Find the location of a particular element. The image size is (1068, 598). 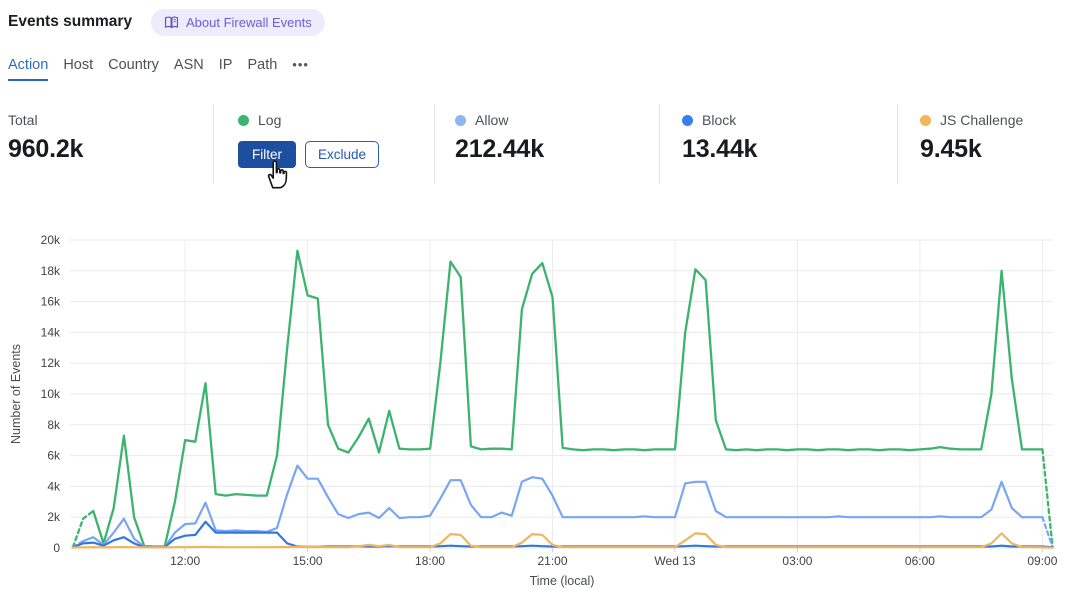

tab-action: Action is located at coordinates (28, 69).